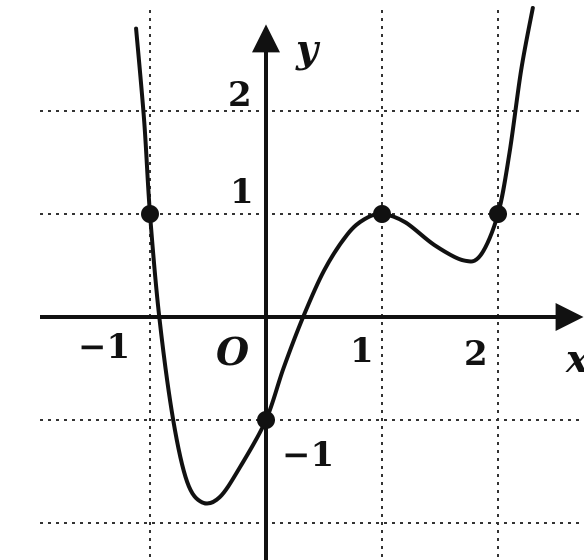 Image resolution: width=584 pixels, height=560 pixels. Describe the element at coordinates (476, 354) in the screenshot. I see `x-tick-label-2: 2` at that location.